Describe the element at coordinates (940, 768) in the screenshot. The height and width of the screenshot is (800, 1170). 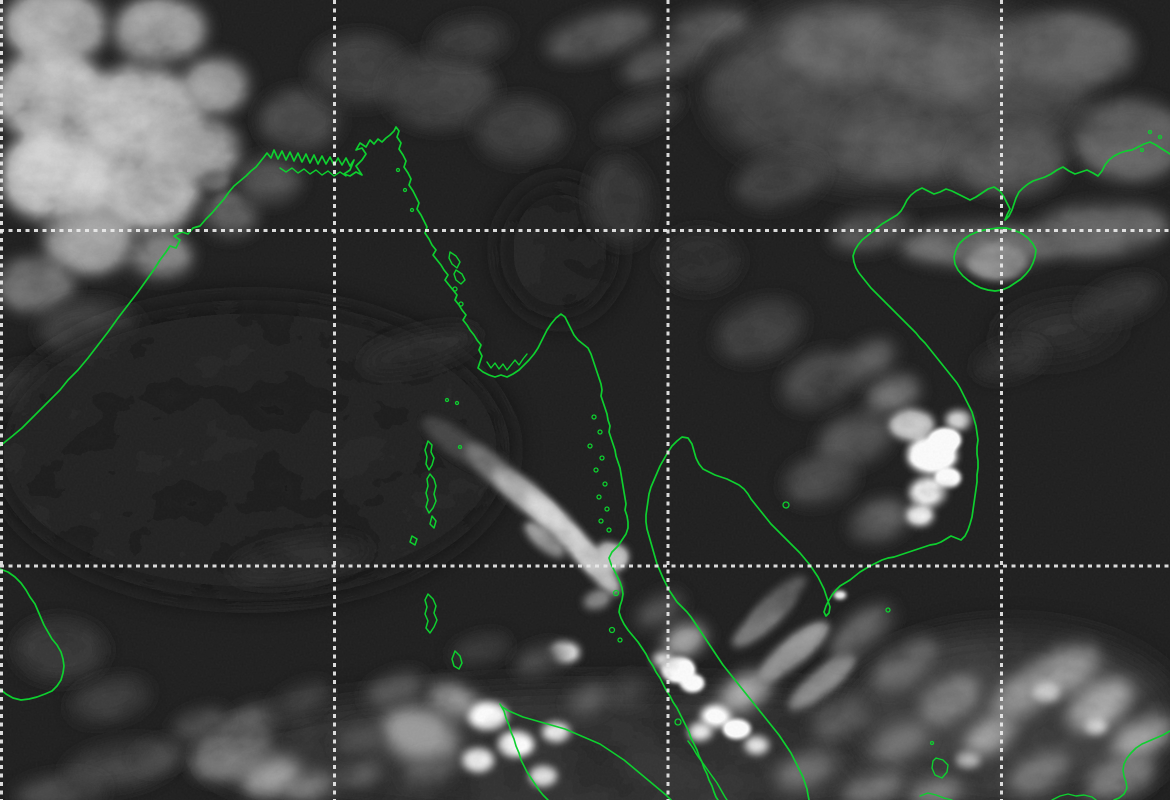
I see `island-natuna` at that location.